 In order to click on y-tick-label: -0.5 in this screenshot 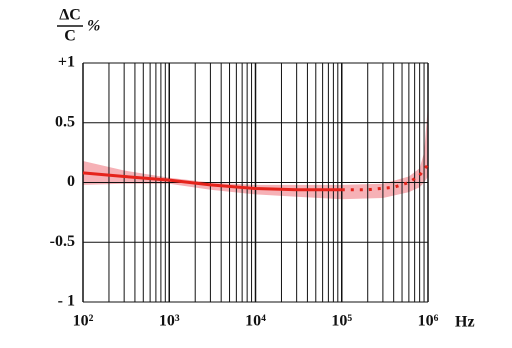, I will do `click(62, 241)`.